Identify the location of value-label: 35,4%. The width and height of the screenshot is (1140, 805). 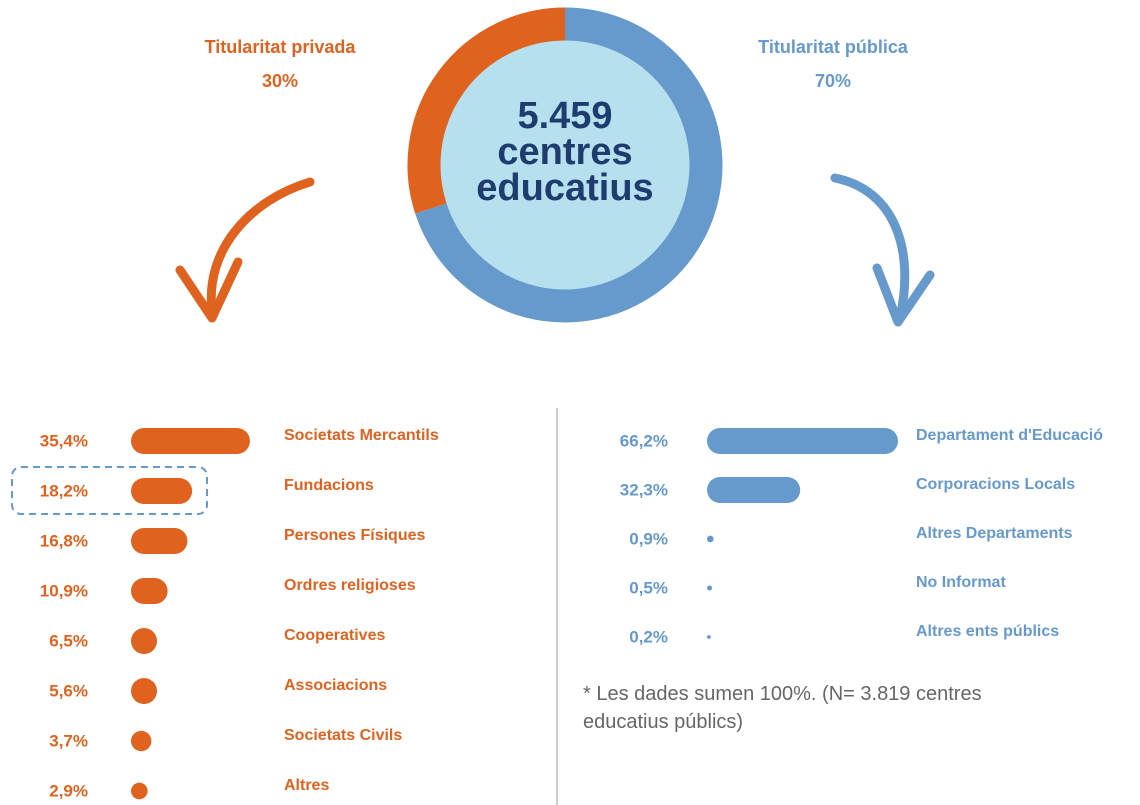
(64, 440).